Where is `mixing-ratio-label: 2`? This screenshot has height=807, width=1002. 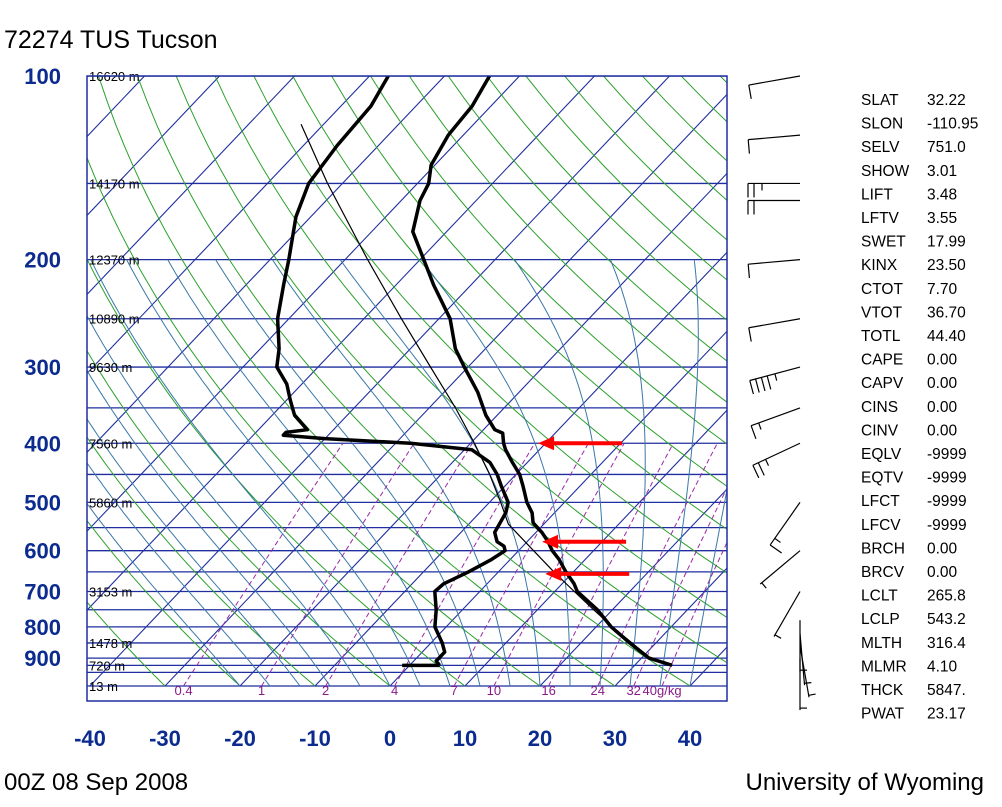
mixing-ratio-label: 2 is located at coordinates (325, 690).